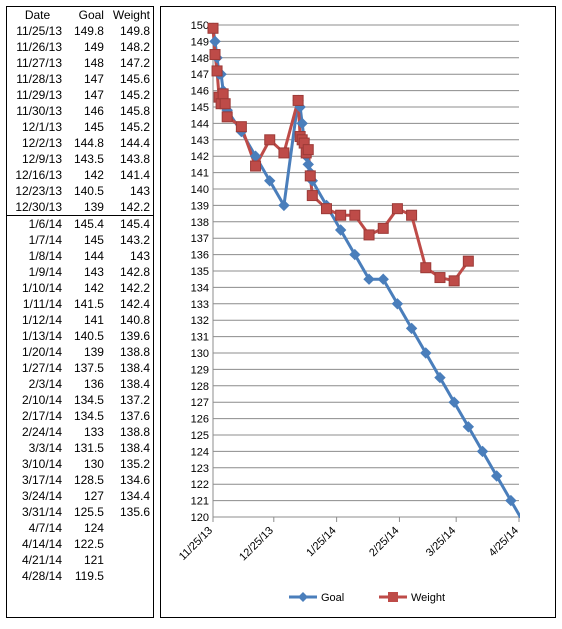 This screenshot has height=629, width=562. What do you see at coordinates (42, 432) in the screenshot?
I see `cell-date: 2/24/14` at bounding box center [42, 432].